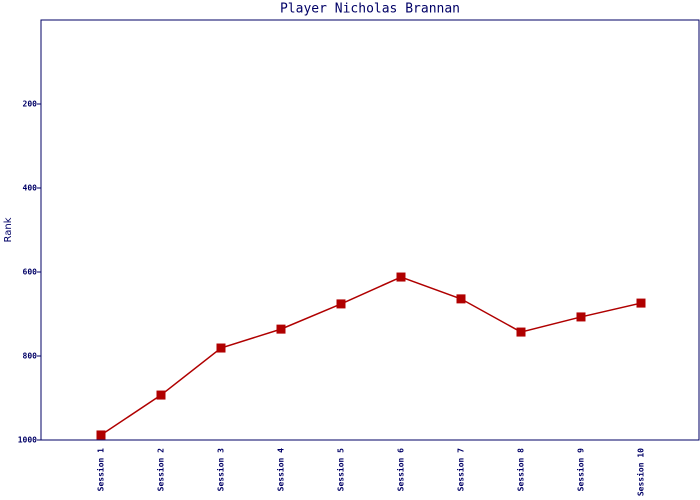 The height and width of the screenshot is (500, 700). I want to click on x-tick-label: Session 9, so click(581, 470).